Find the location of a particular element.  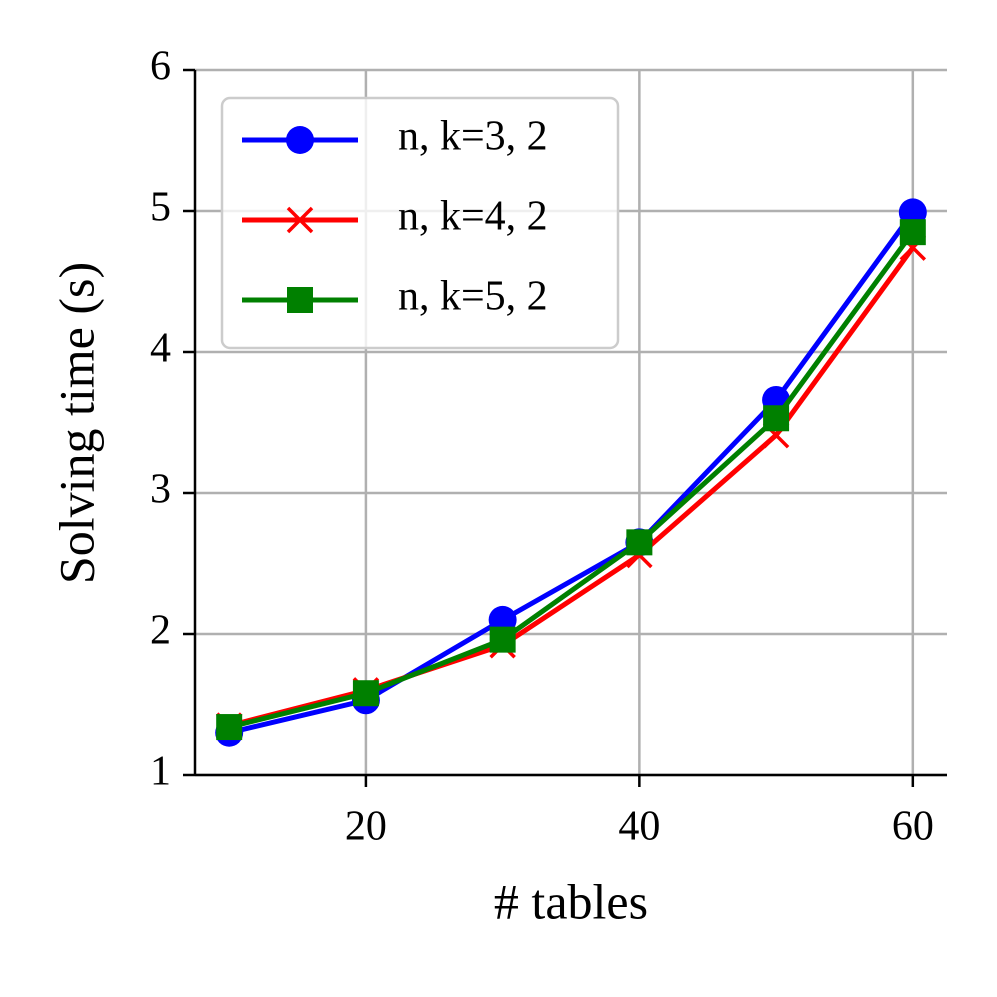

legend-label: n, k=3, 2 is located at coordinates (473, 137).